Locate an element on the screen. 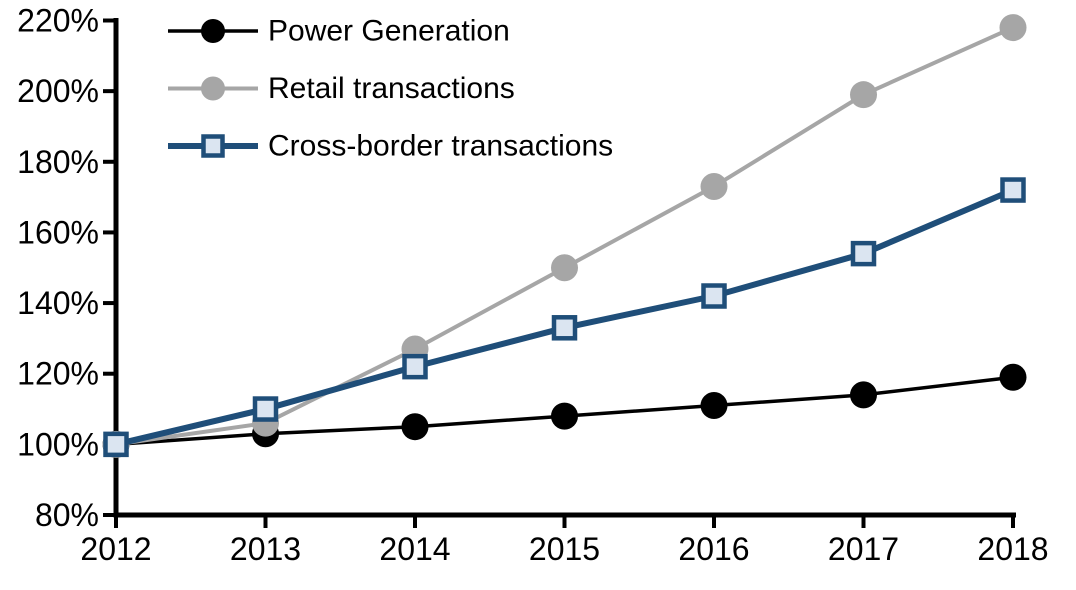 Image resolution: width=1076 pixels, height=590 pixels. legend-label: Retail transactions is located at coordinates (391, 88).